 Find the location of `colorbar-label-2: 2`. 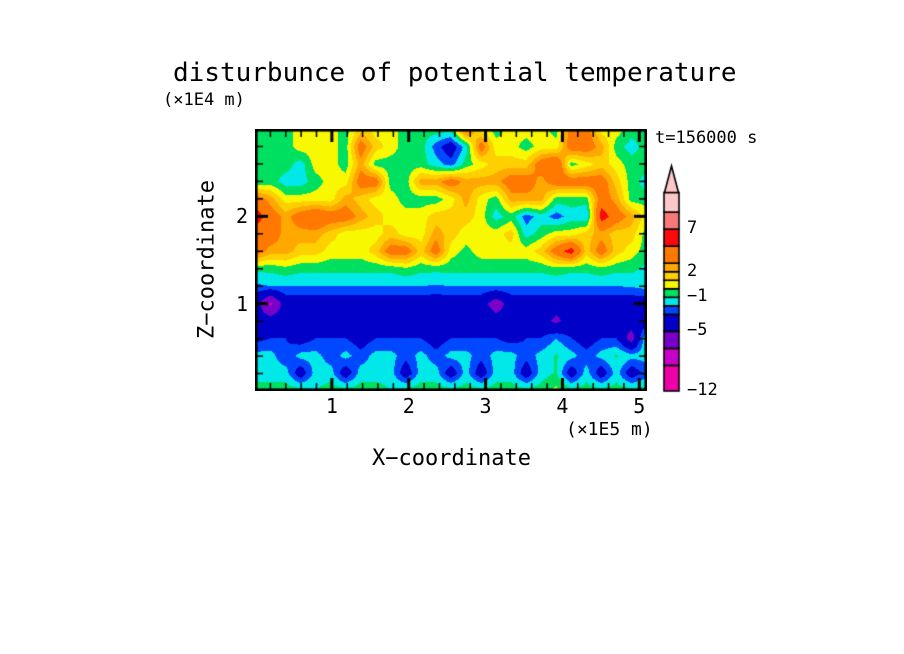

colorbar-label-2: 2 is located at coordinates (692, 270).